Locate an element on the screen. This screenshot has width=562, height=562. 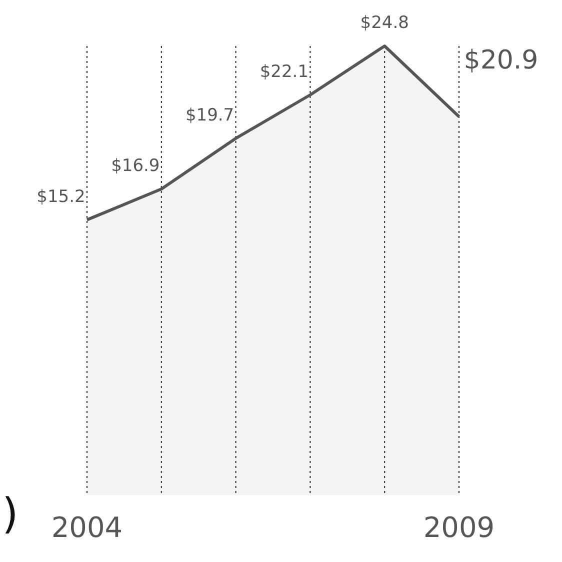
data-label: $16.9 is located at coordinates (135, 166).